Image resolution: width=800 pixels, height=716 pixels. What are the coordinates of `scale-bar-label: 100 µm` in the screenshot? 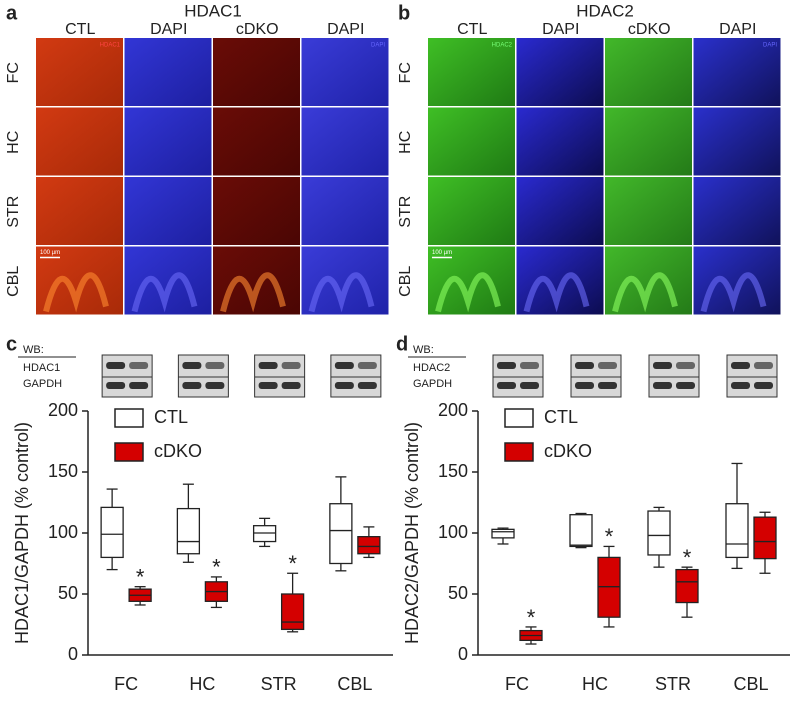 It's located at (442, 253).